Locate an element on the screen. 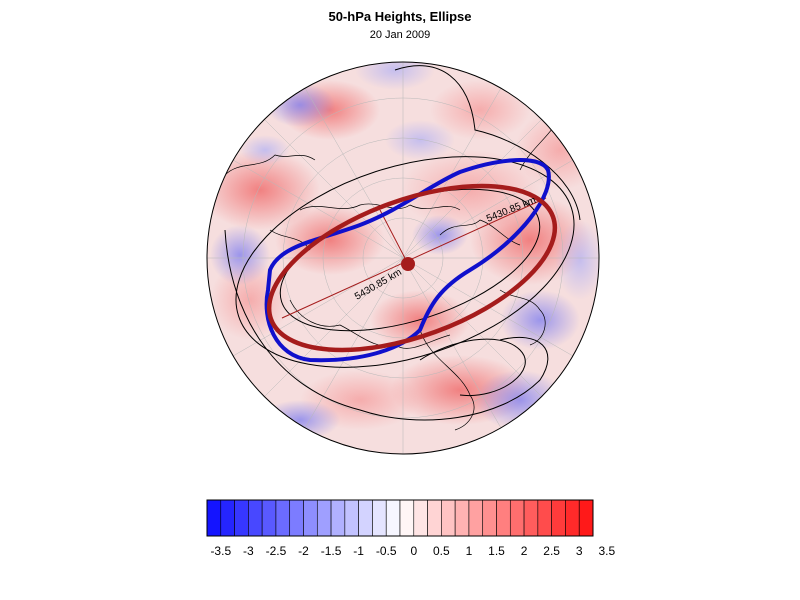  colorbar-tick-label: 2 is located at coordinates (524, 551).